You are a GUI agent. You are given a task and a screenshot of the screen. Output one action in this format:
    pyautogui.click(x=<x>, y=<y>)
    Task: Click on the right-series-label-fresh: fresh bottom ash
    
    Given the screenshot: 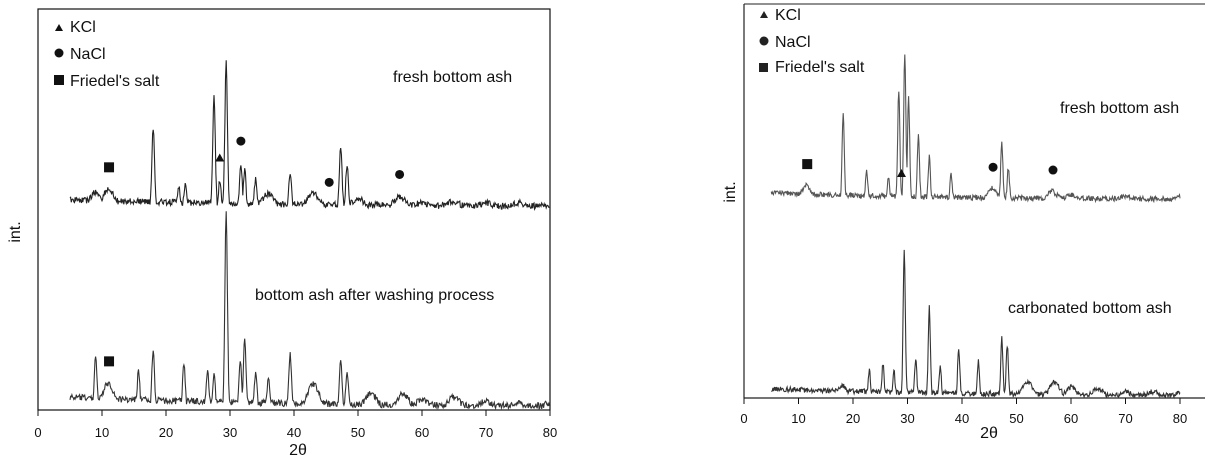 What is the action you would take?
    pyautogui.click(x=1119, y=108)
    